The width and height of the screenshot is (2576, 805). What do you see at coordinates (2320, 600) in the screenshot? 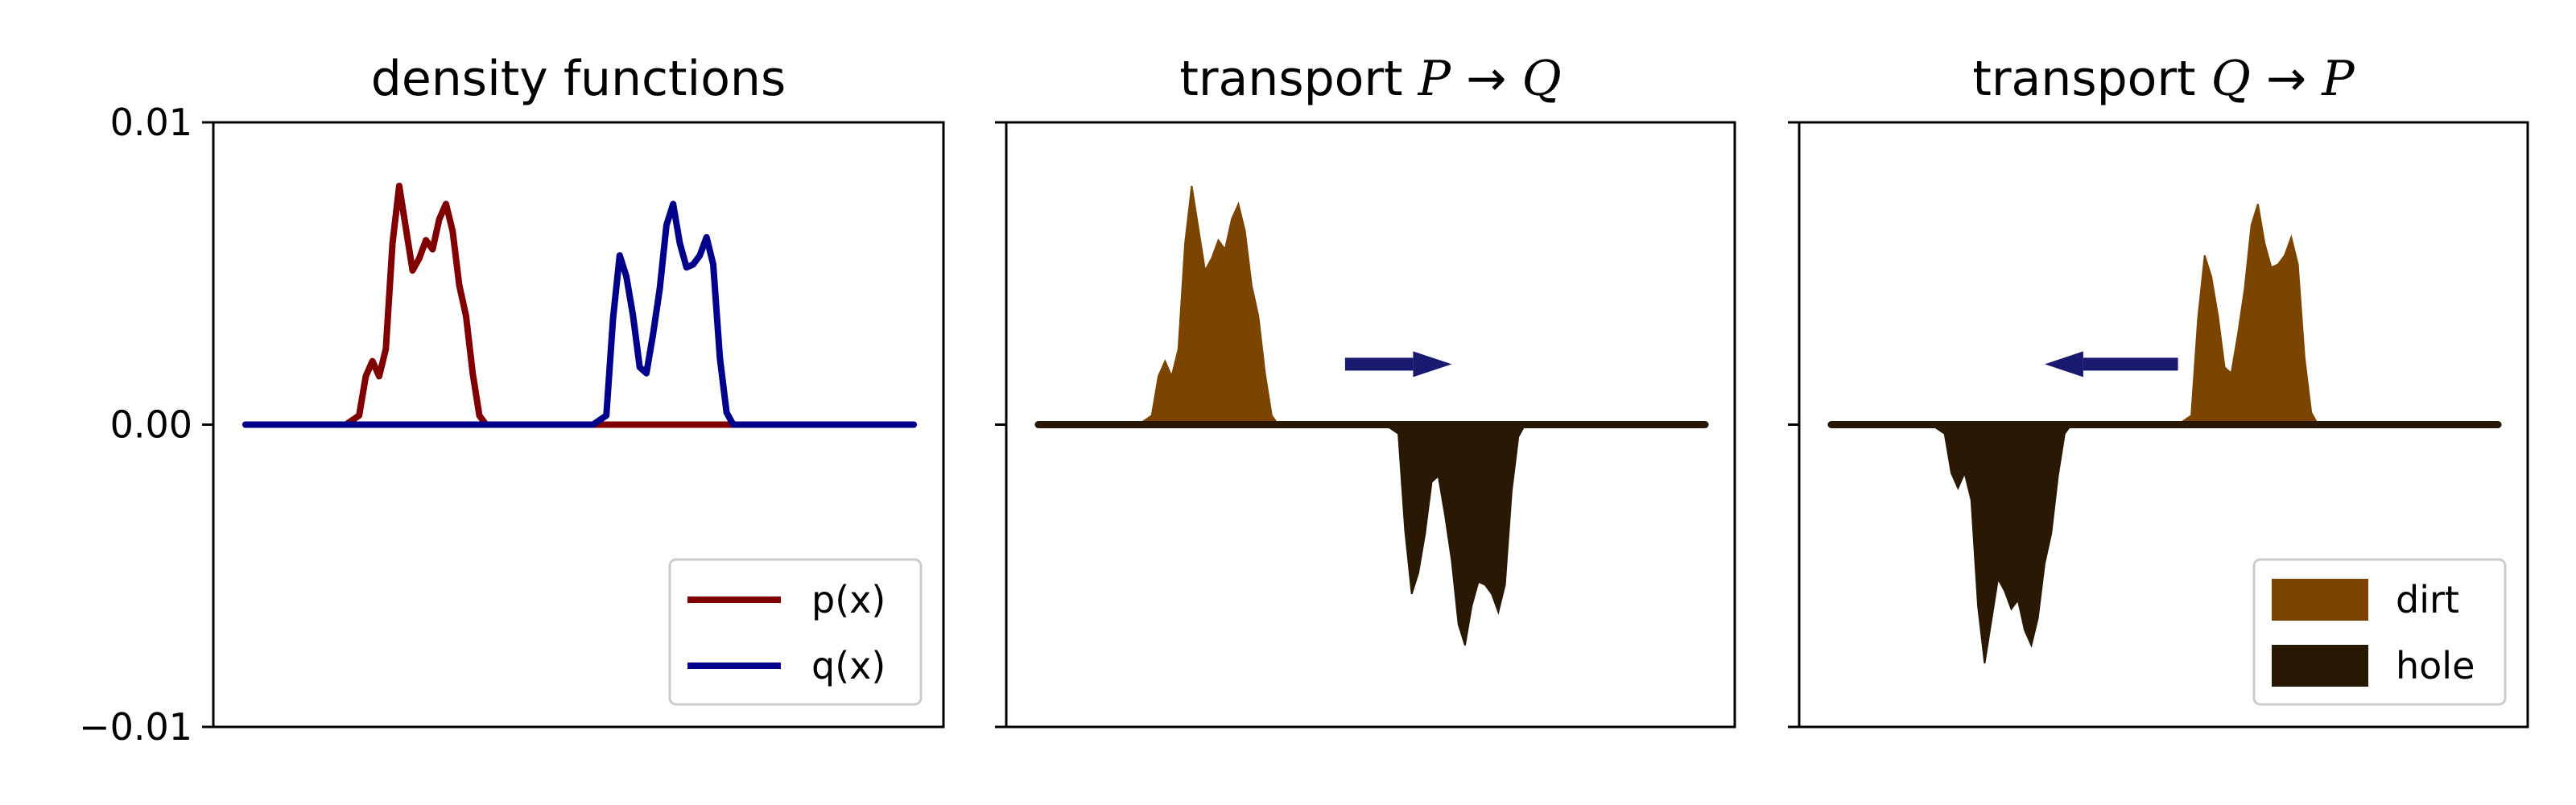
I see `legend-swatch-dirt` at bounding box center [2320, 600].